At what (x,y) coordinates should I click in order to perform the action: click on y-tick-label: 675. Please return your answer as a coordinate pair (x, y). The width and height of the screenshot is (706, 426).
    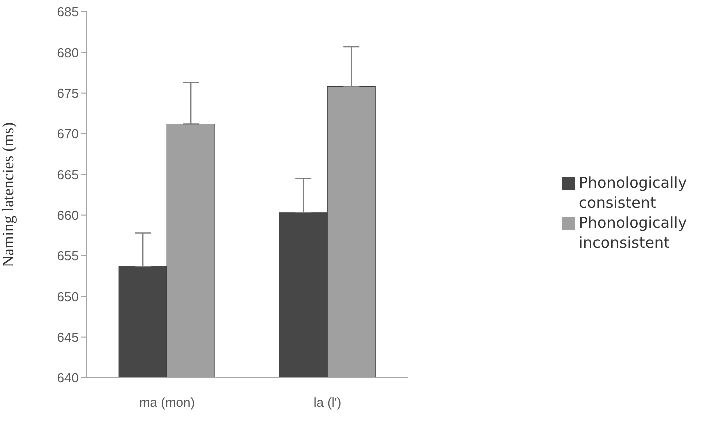
    Looking at the image, I should click on (68, 93).